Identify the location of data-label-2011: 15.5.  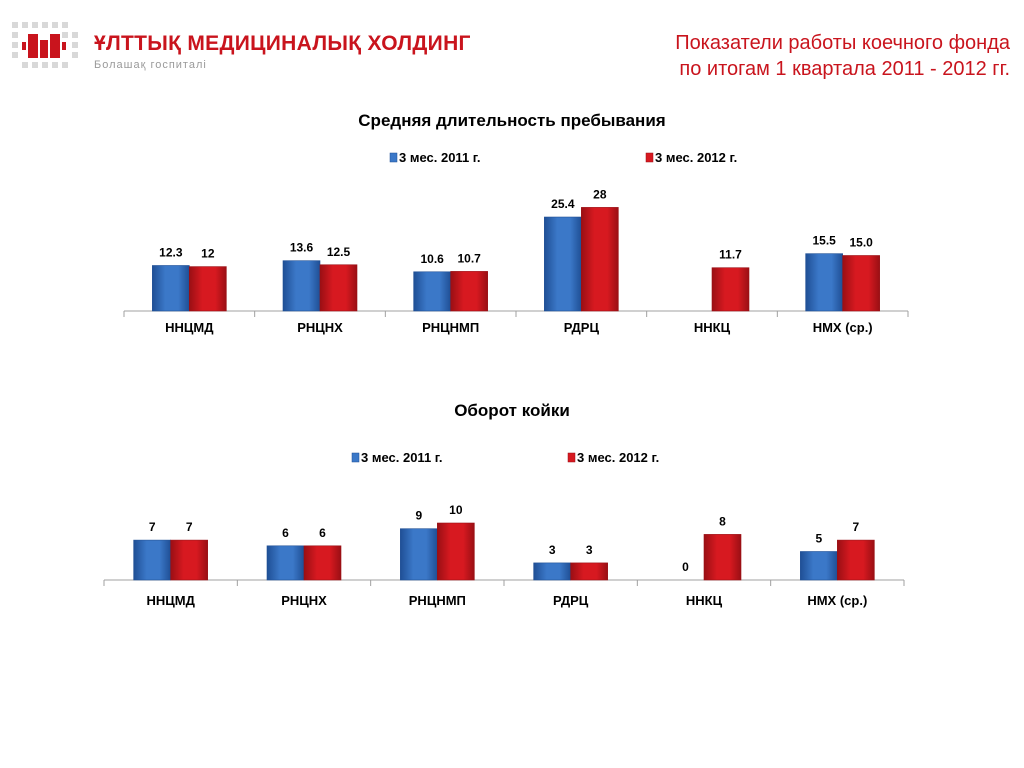
(824, 241).